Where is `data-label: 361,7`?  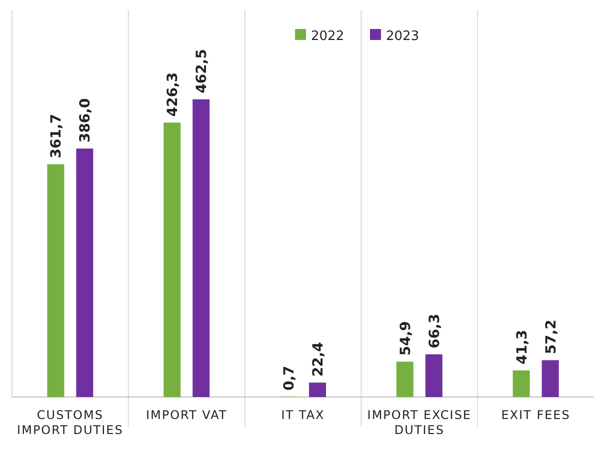
data-label: 361,7 is located at coordinates (56, 136).